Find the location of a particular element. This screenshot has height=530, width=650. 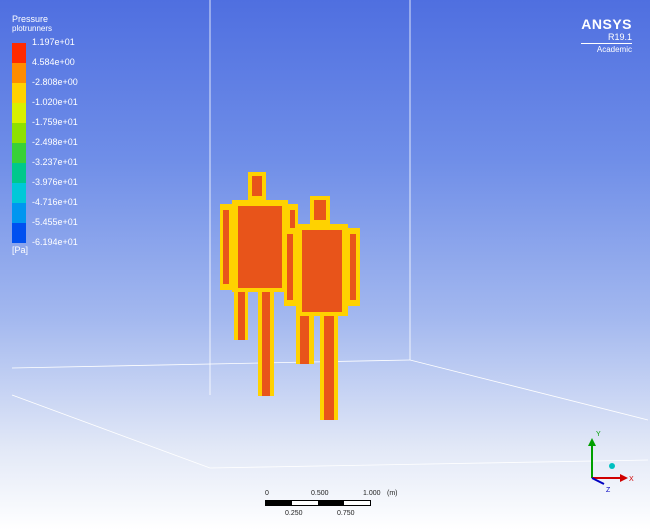

axis-z-label: Z is located at coordinates (608, 490).